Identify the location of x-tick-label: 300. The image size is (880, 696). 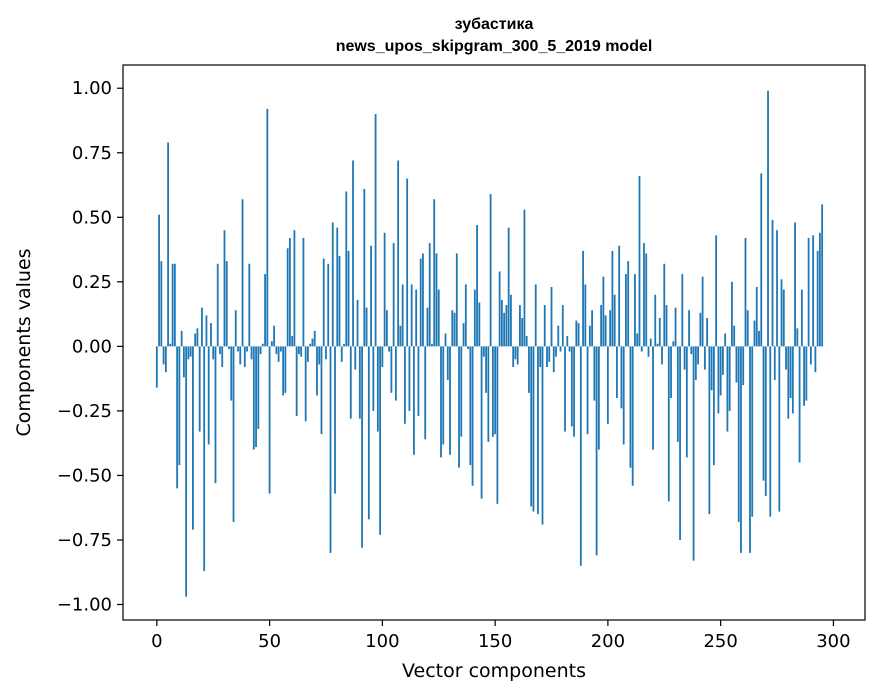
(833, 641).